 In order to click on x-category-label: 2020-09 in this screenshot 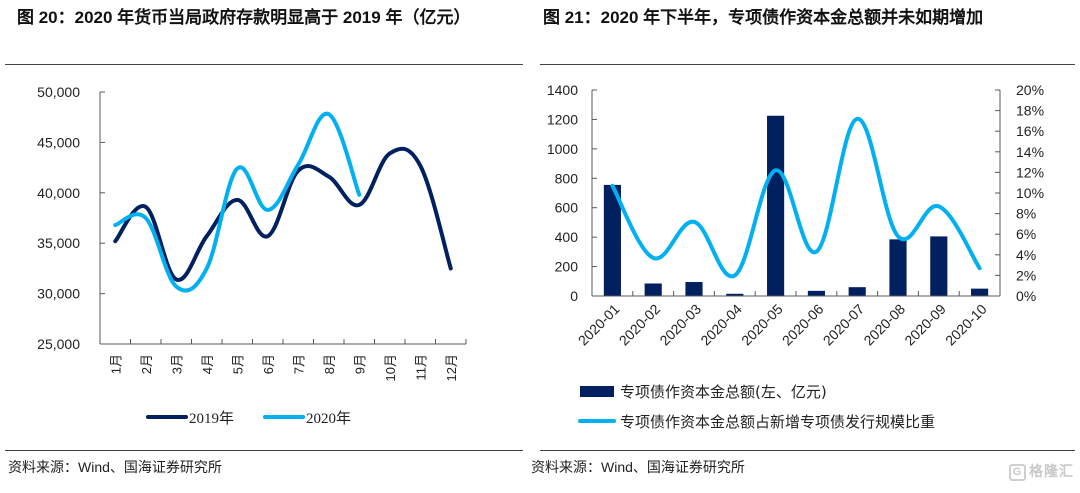, I will do `click(925, 325)`.